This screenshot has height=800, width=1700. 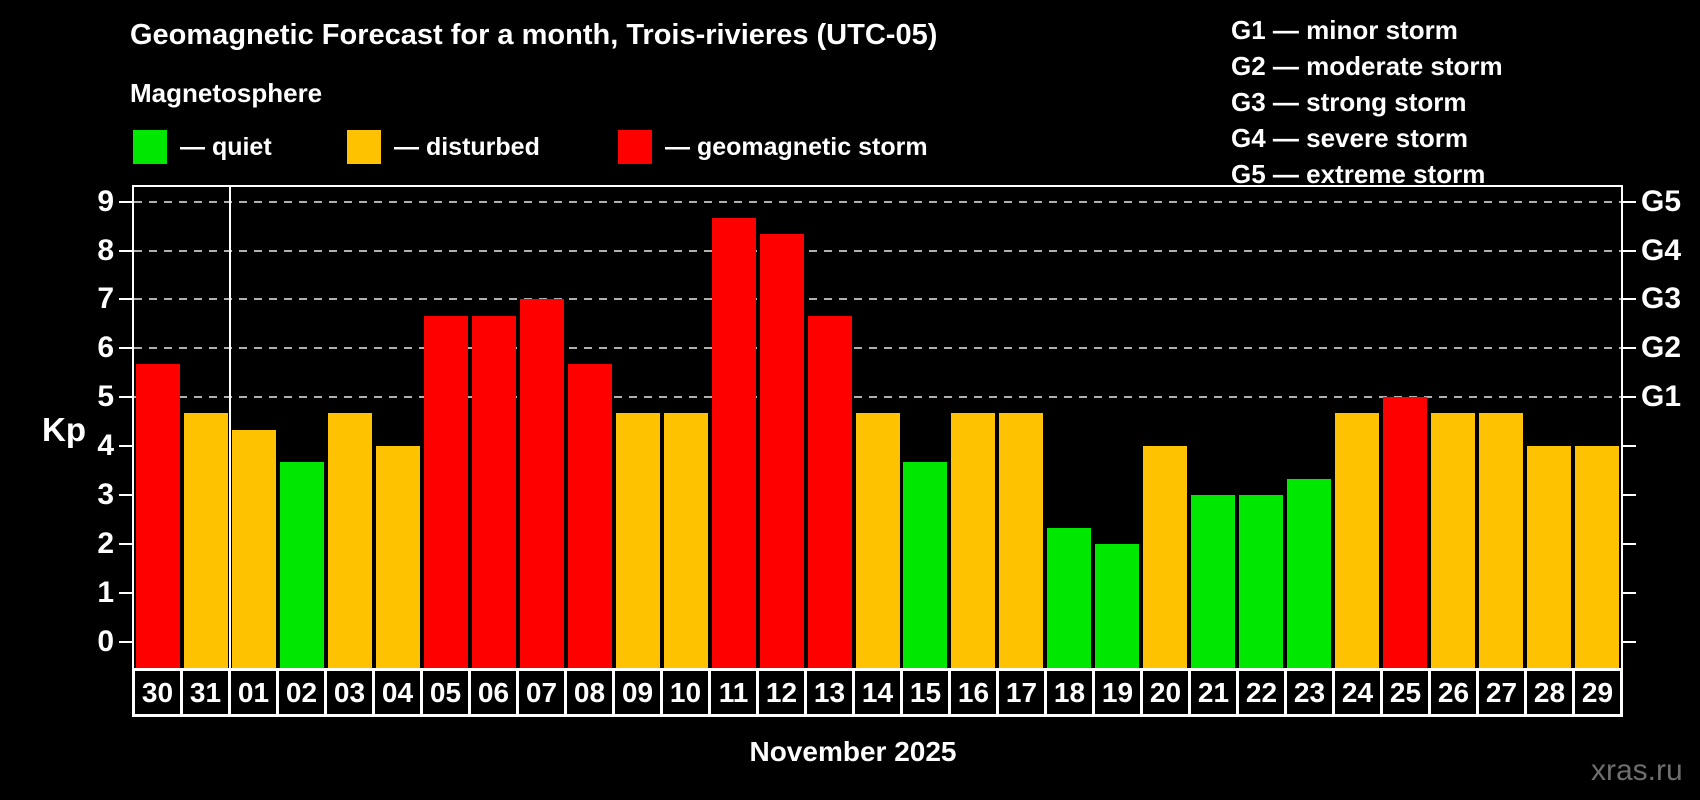 I want to click on g-tick-label-g2: G2, so click(x=1661, y=348).